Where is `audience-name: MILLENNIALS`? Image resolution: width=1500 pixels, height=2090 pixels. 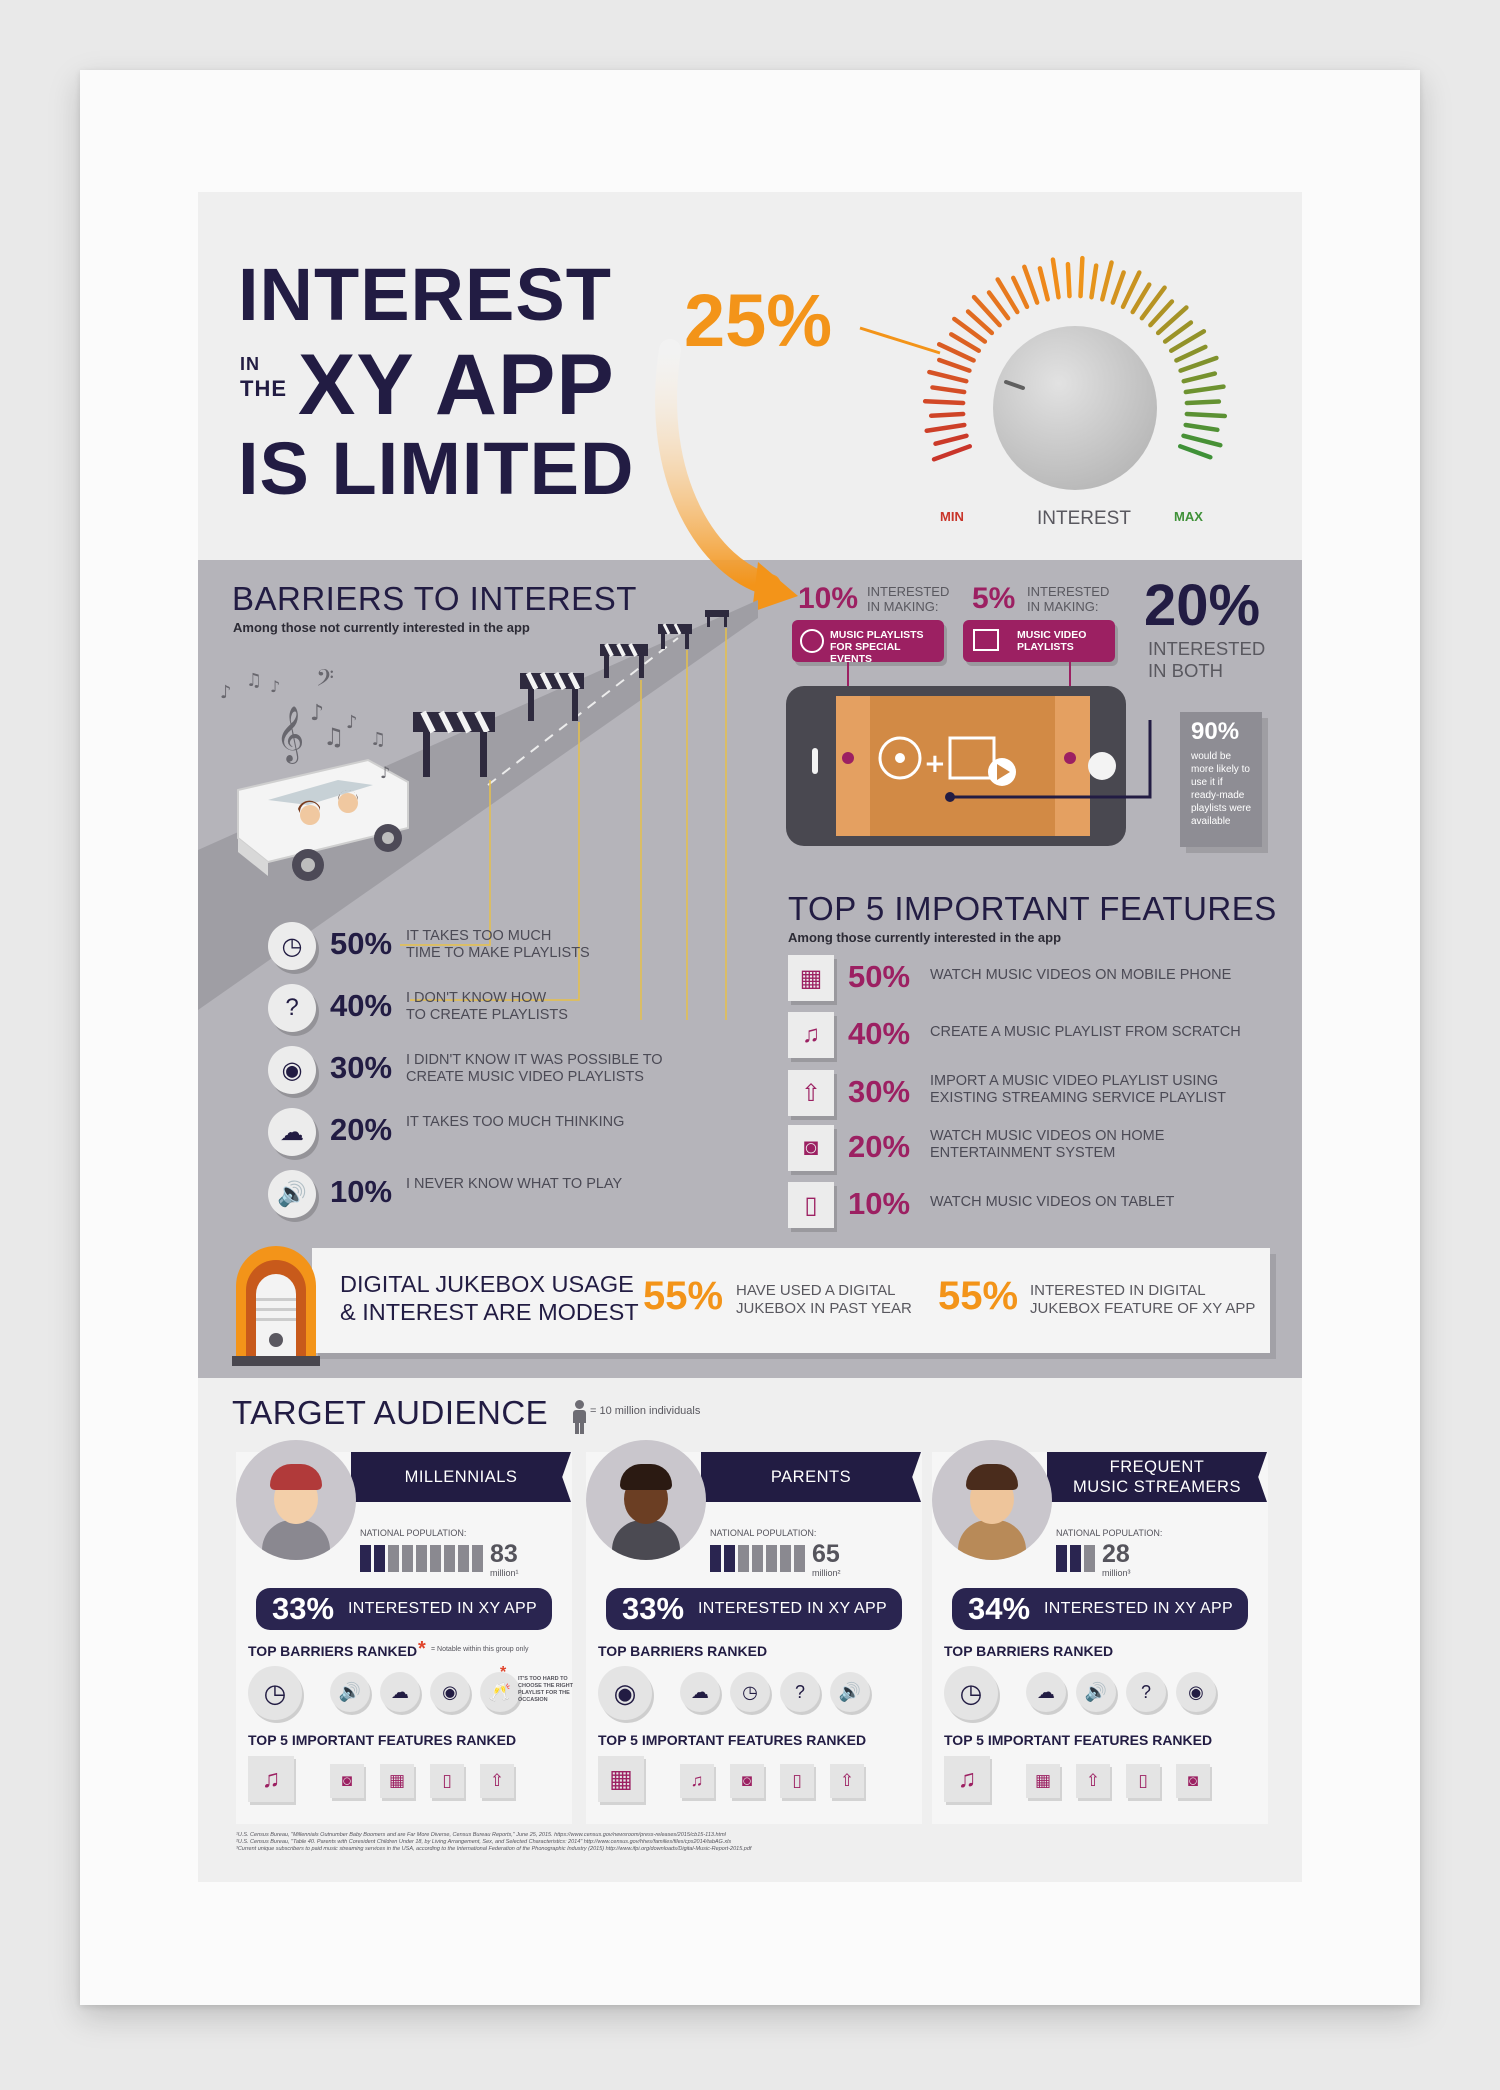 audience-name: MILLENNIALS is located at coordinates (461, 1477).